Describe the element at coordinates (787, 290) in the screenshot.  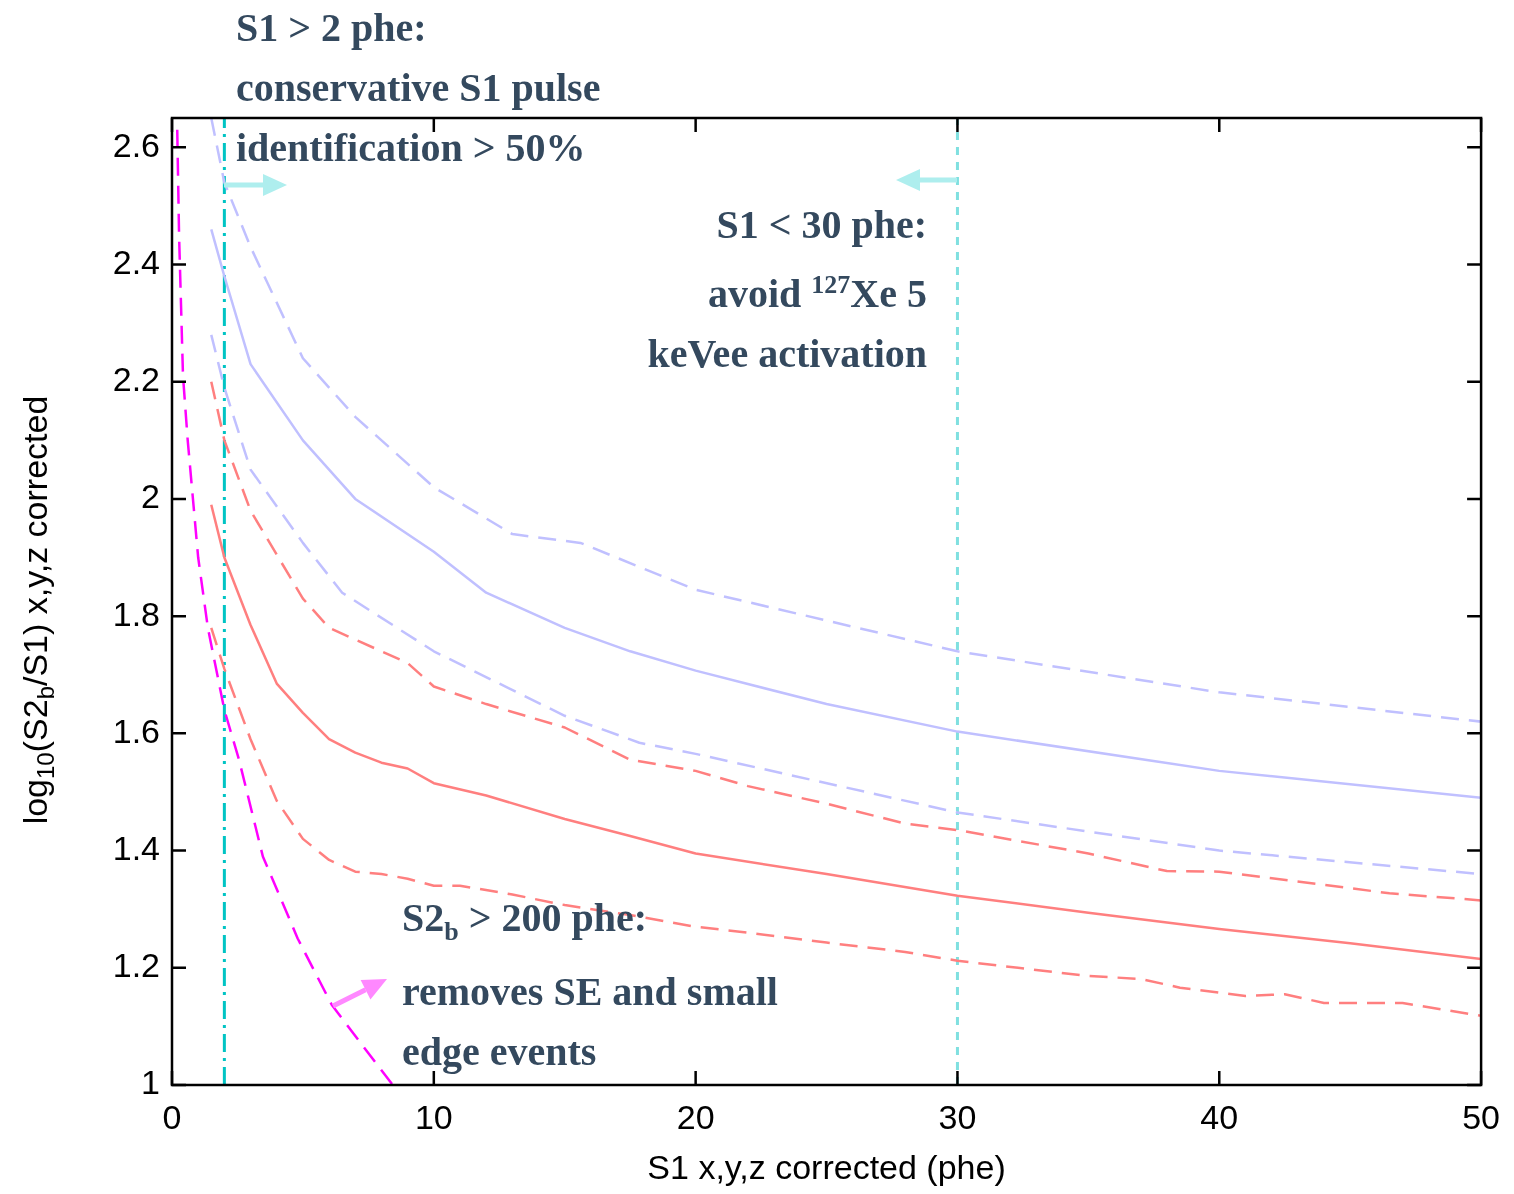
I see `annotation: S1 < 30 phe: avoid $^{127}$Xe 5 keVee activation` at that location.